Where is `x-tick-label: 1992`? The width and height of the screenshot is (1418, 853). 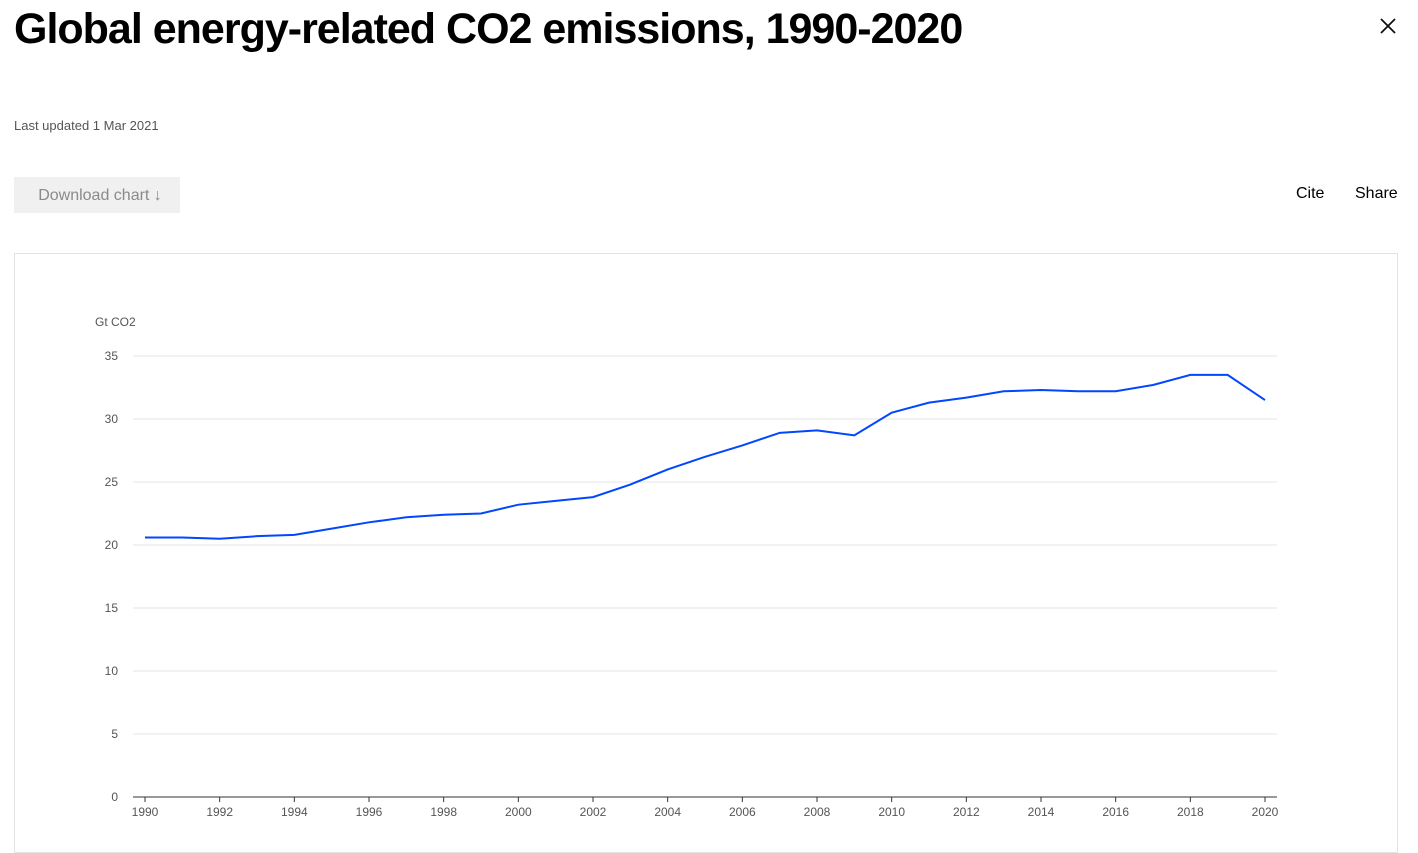
x-tick-label: 1992 is located at coordinates (219, 812).